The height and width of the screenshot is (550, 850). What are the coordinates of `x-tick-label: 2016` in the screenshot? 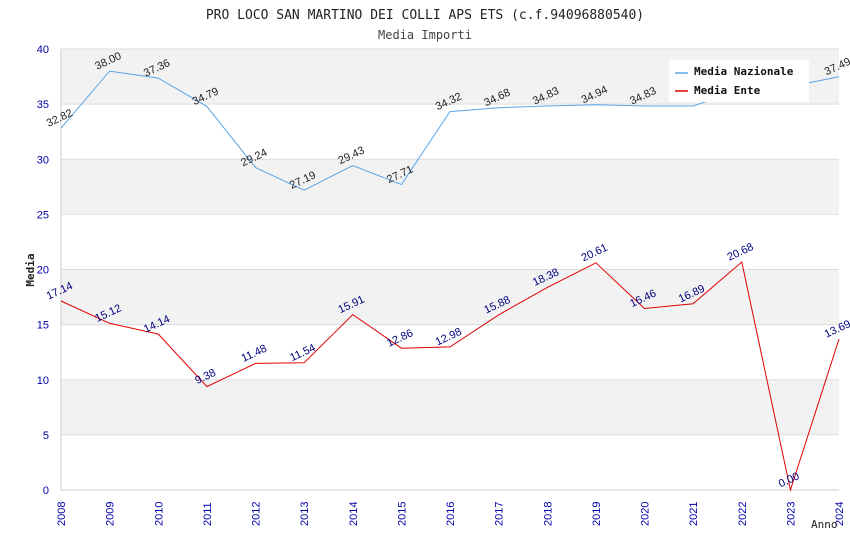 It's located at (451, 514).